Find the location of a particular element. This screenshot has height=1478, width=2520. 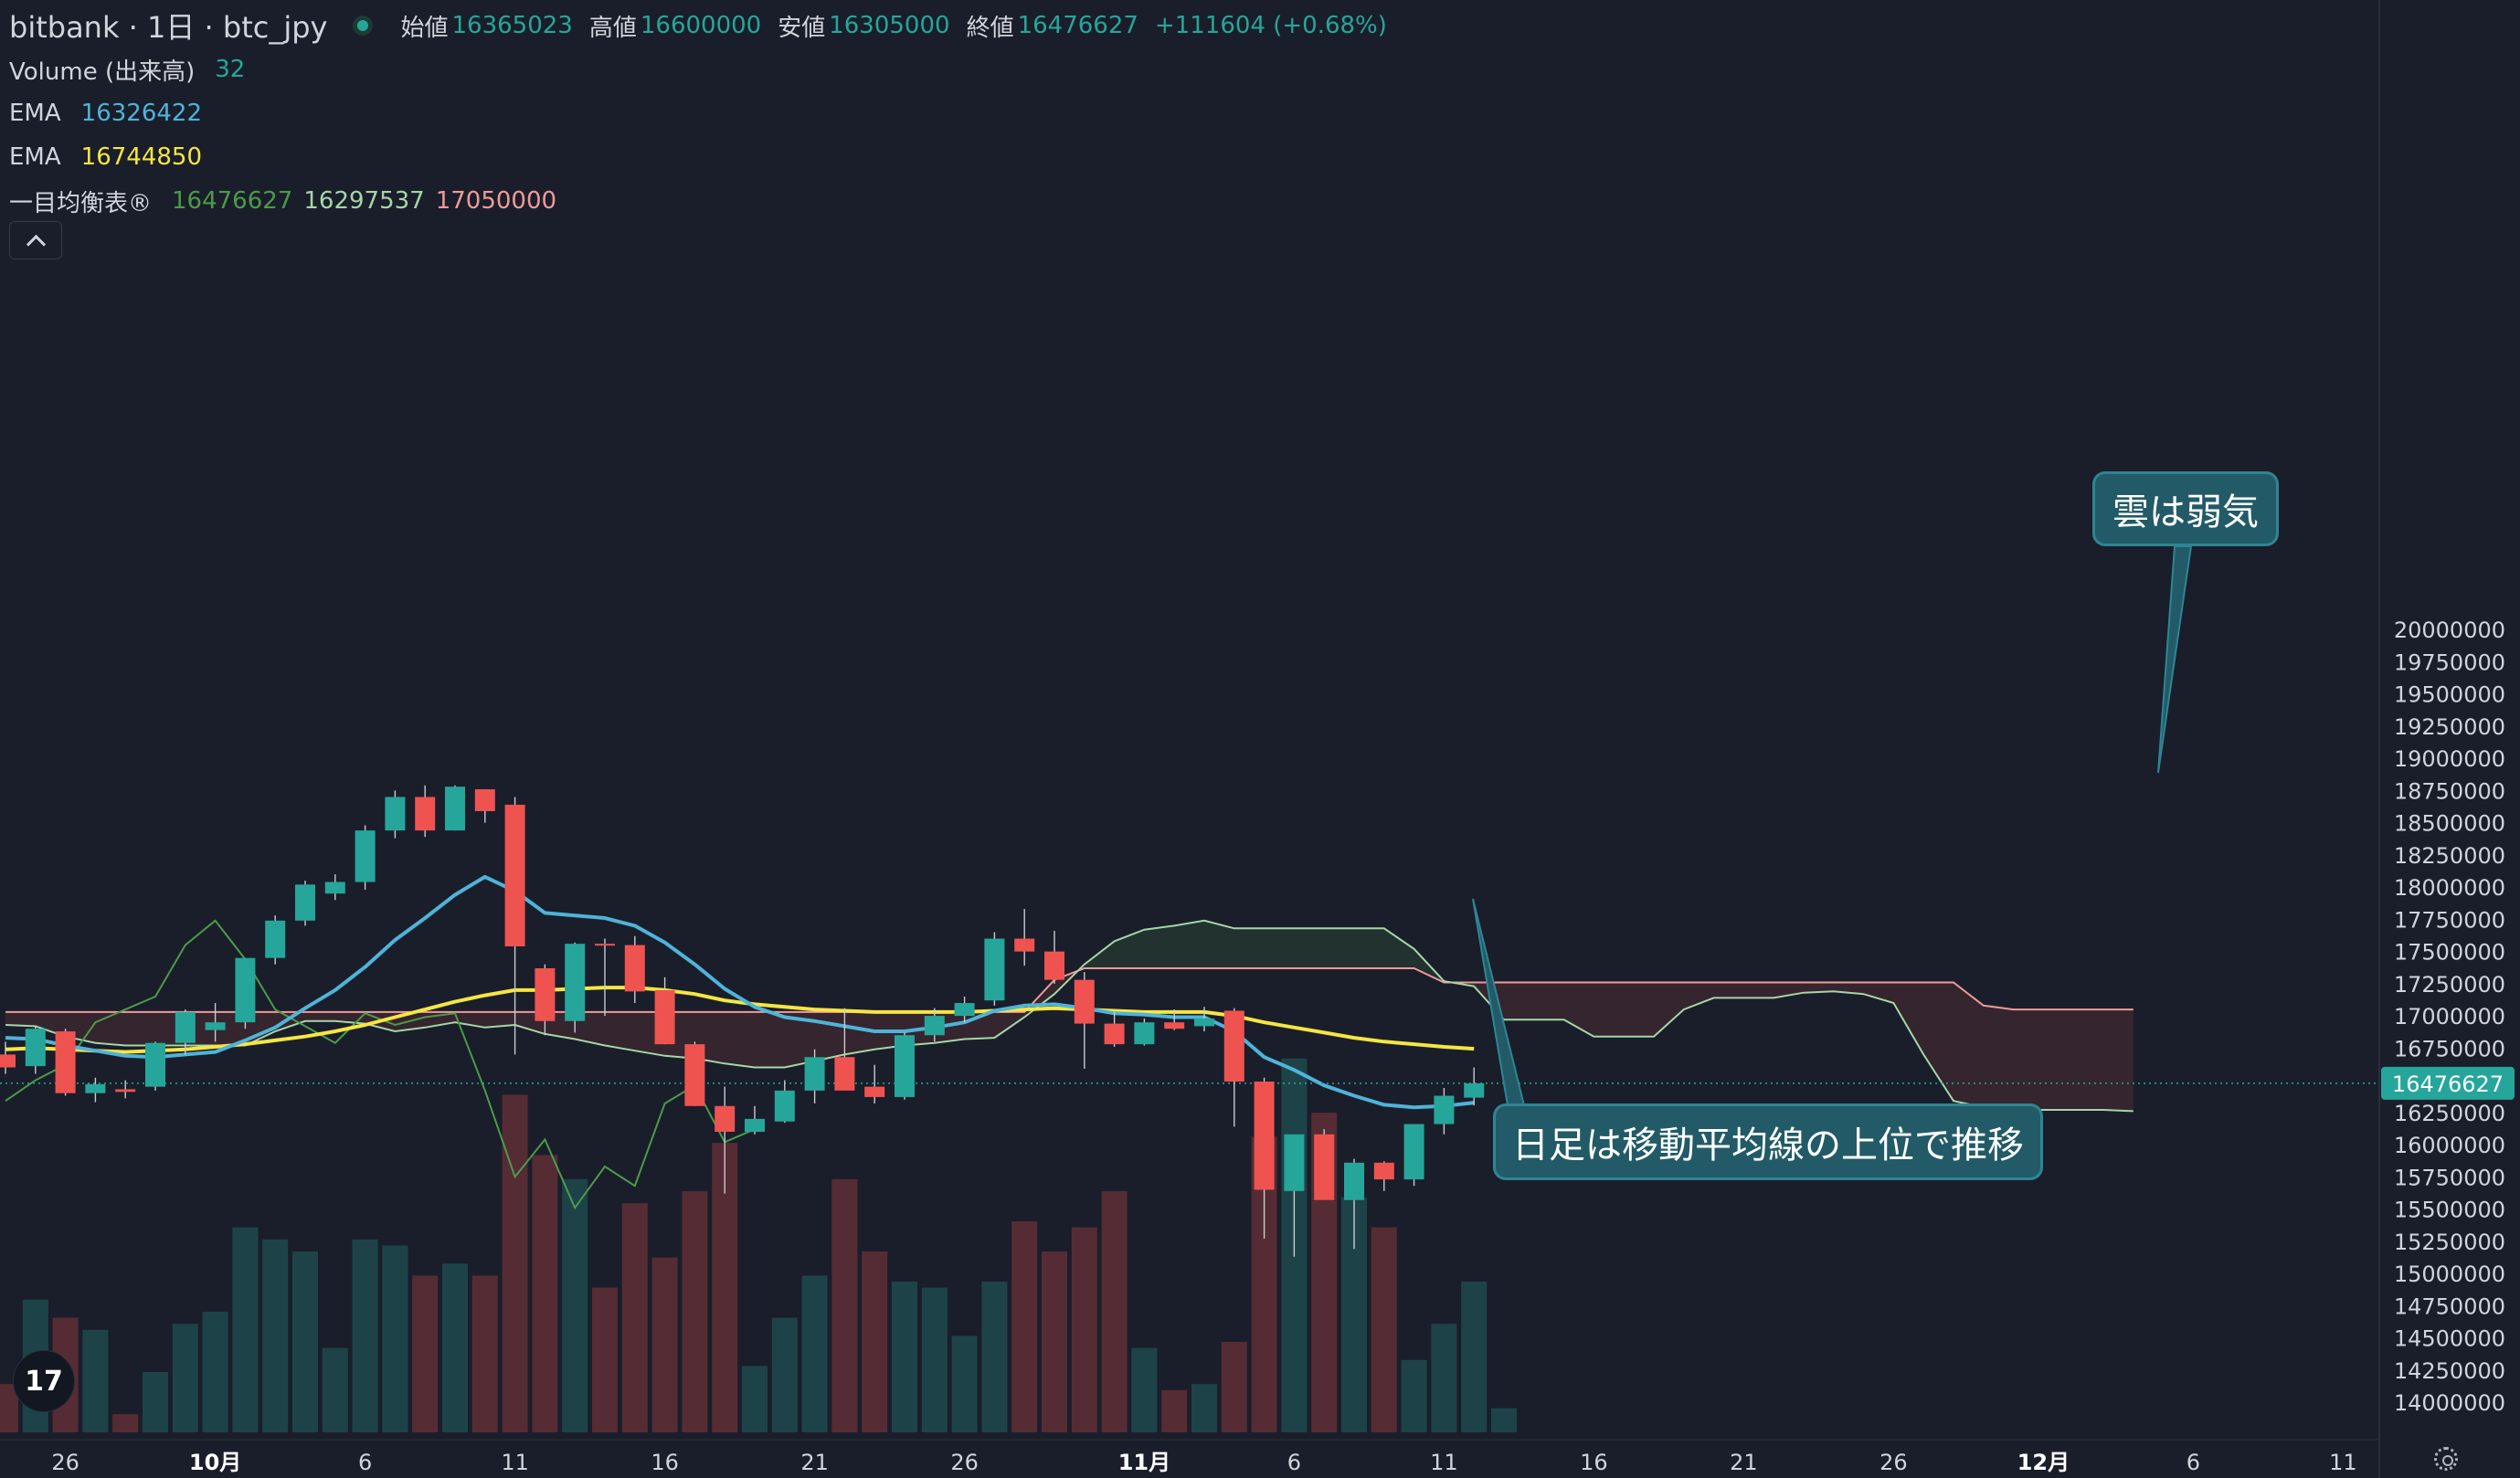

price-tick-label: 16000000 is located at coordinates (2450, 1145).